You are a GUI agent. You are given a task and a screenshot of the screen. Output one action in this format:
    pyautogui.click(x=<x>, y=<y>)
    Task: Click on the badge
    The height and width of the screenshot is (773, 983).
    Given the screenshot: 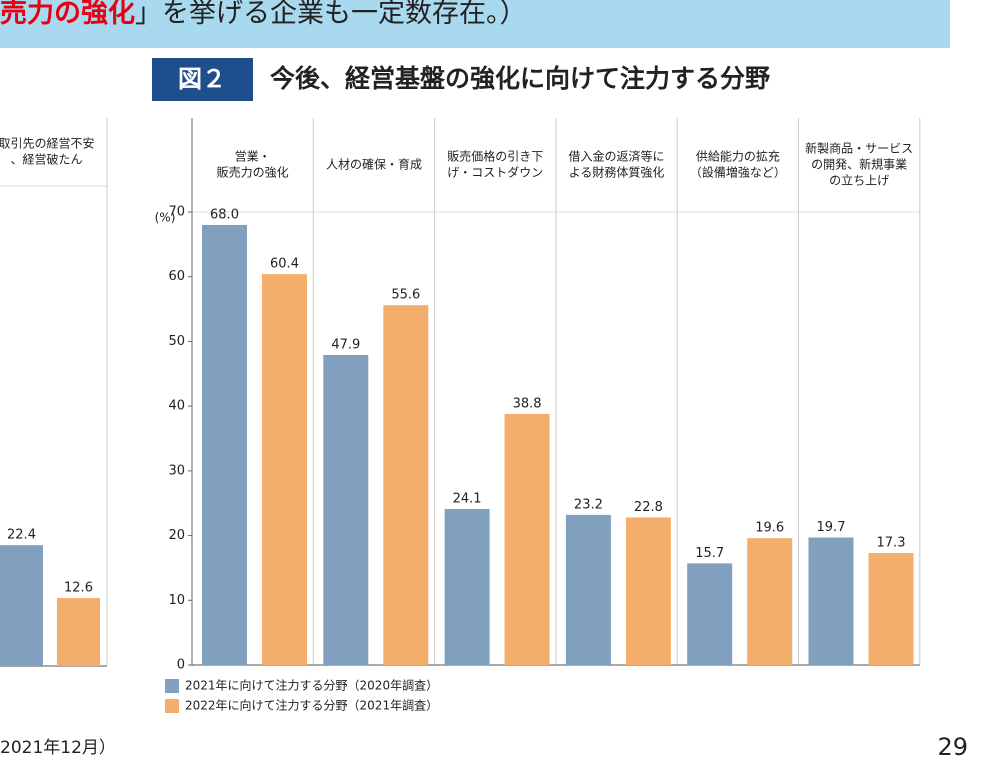 What is the action you would take?
    pyautogui.click(x=202, y=79)
    